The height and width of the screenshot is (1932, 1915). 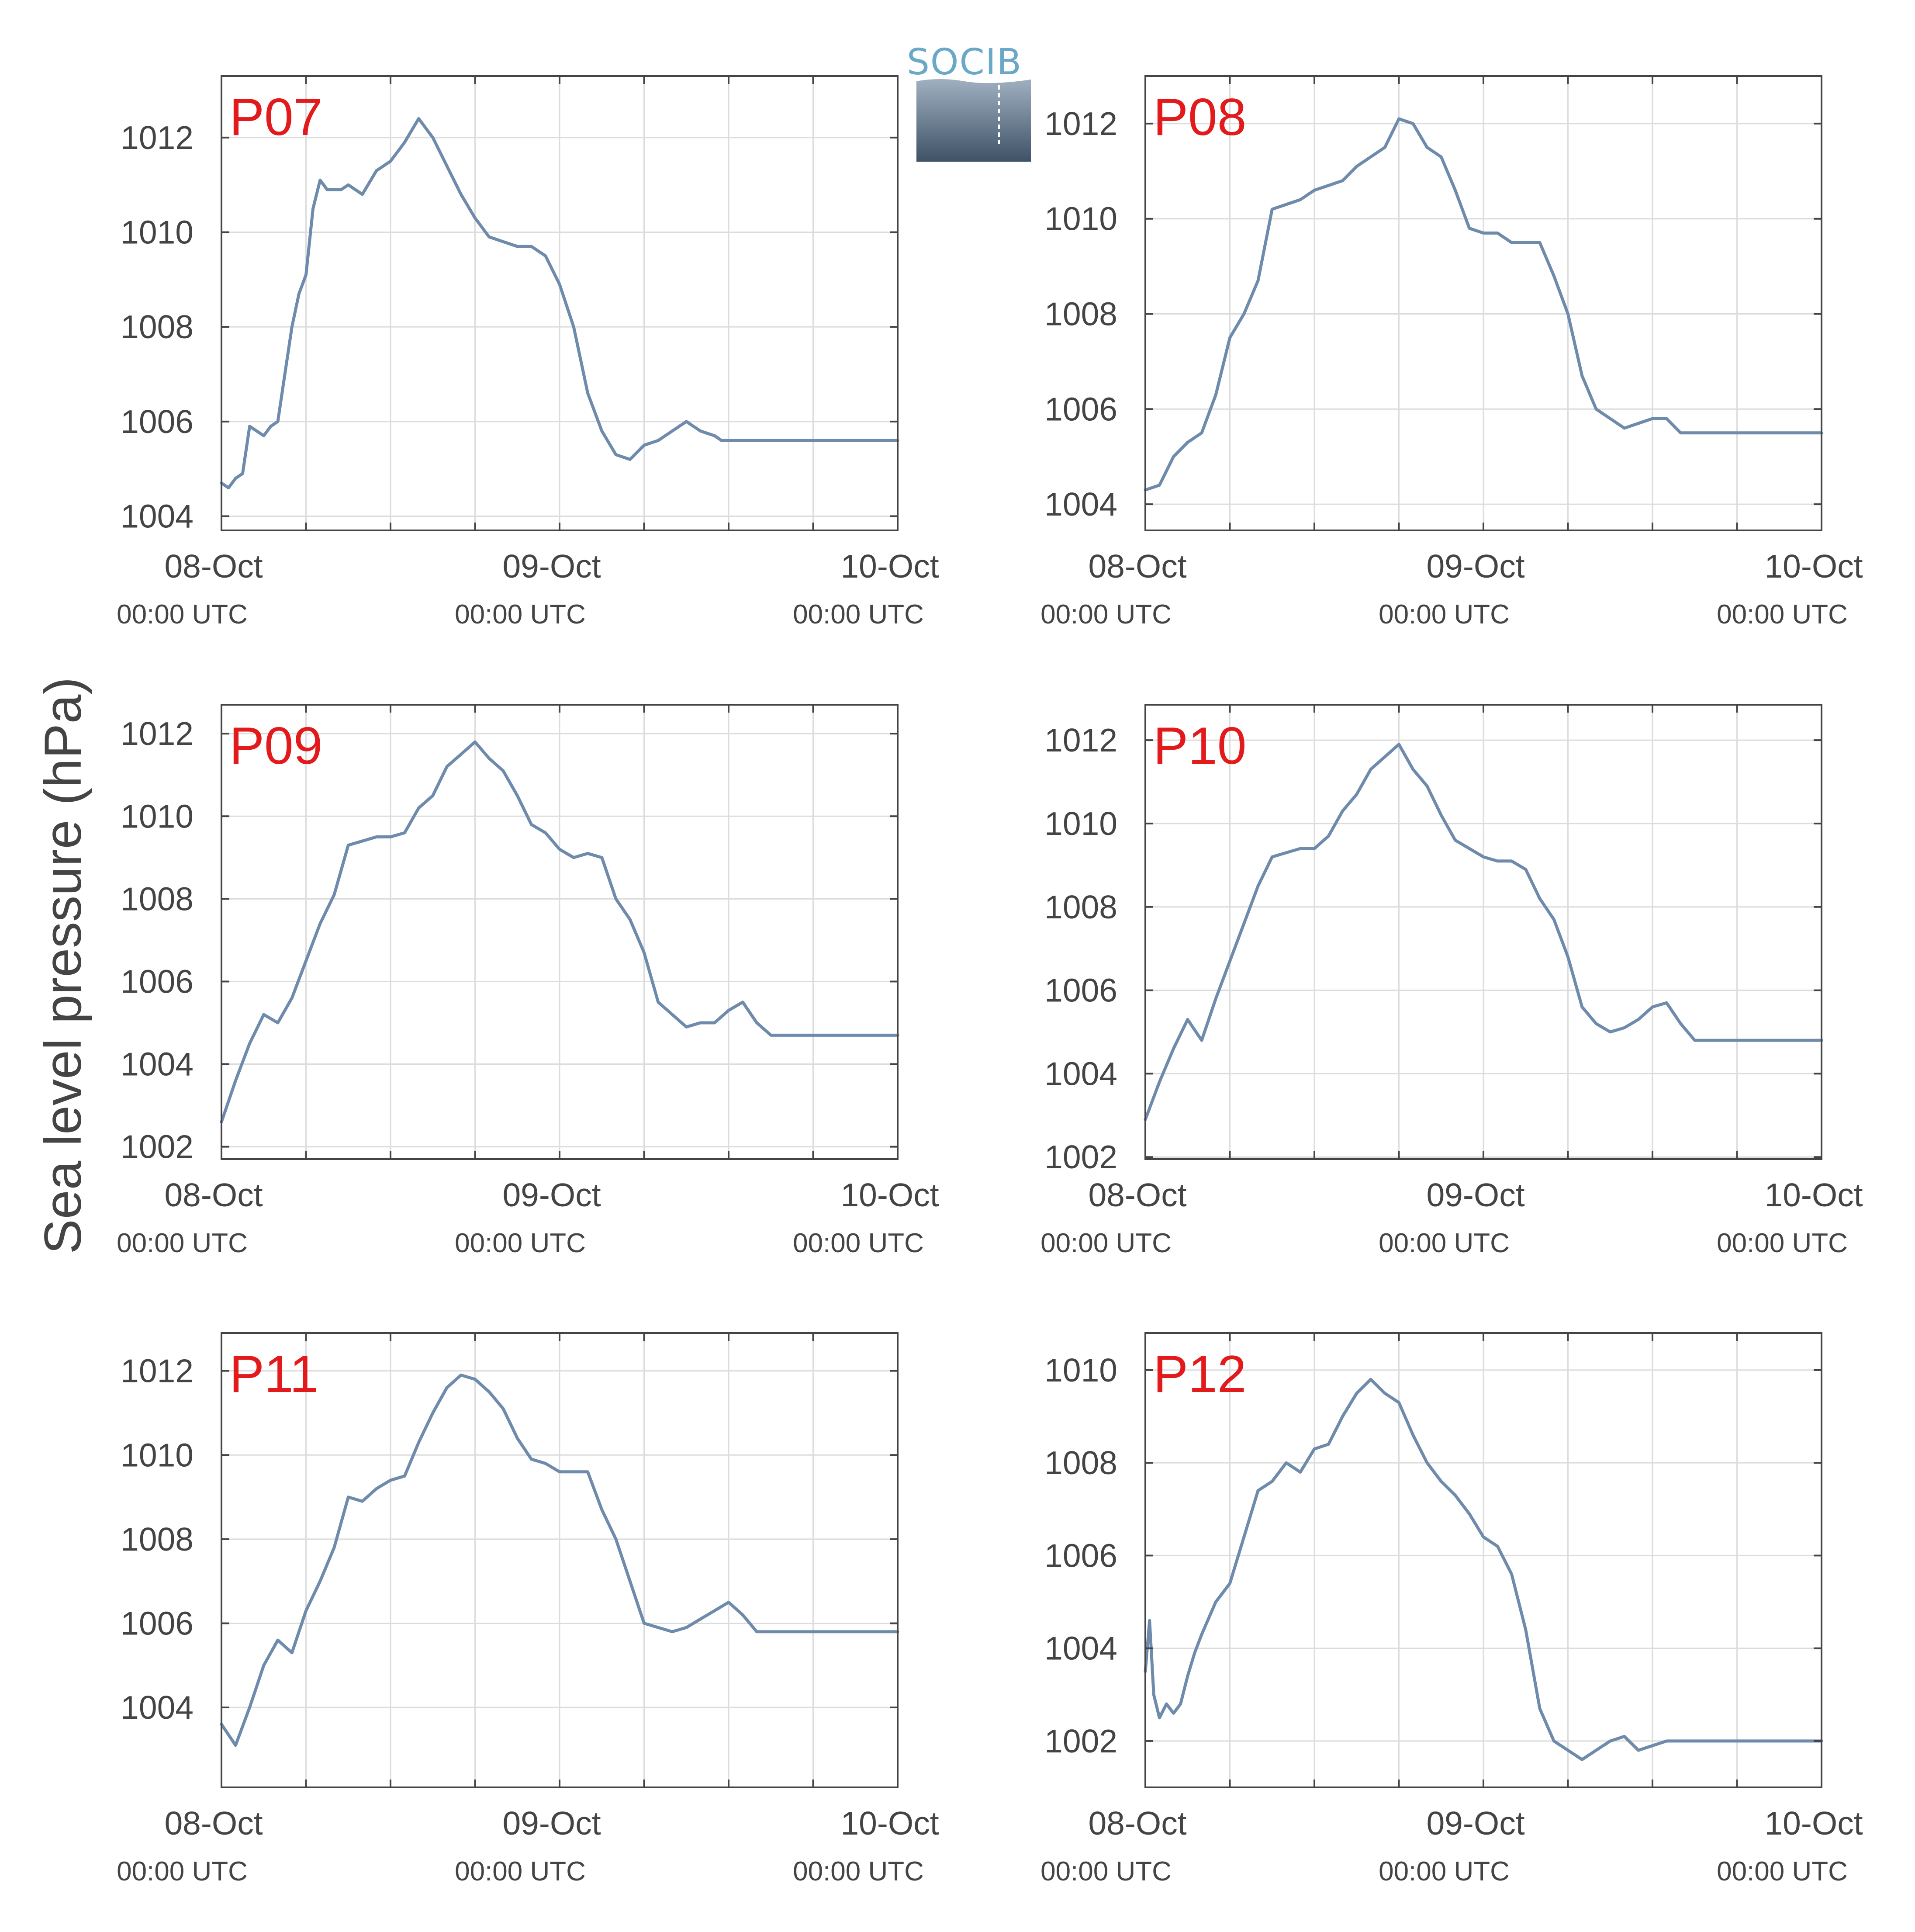 What do you see at coordinates (1200, 746) in the screenshot?
I see `panel-title: P10` at bounding box center [1200, 746].